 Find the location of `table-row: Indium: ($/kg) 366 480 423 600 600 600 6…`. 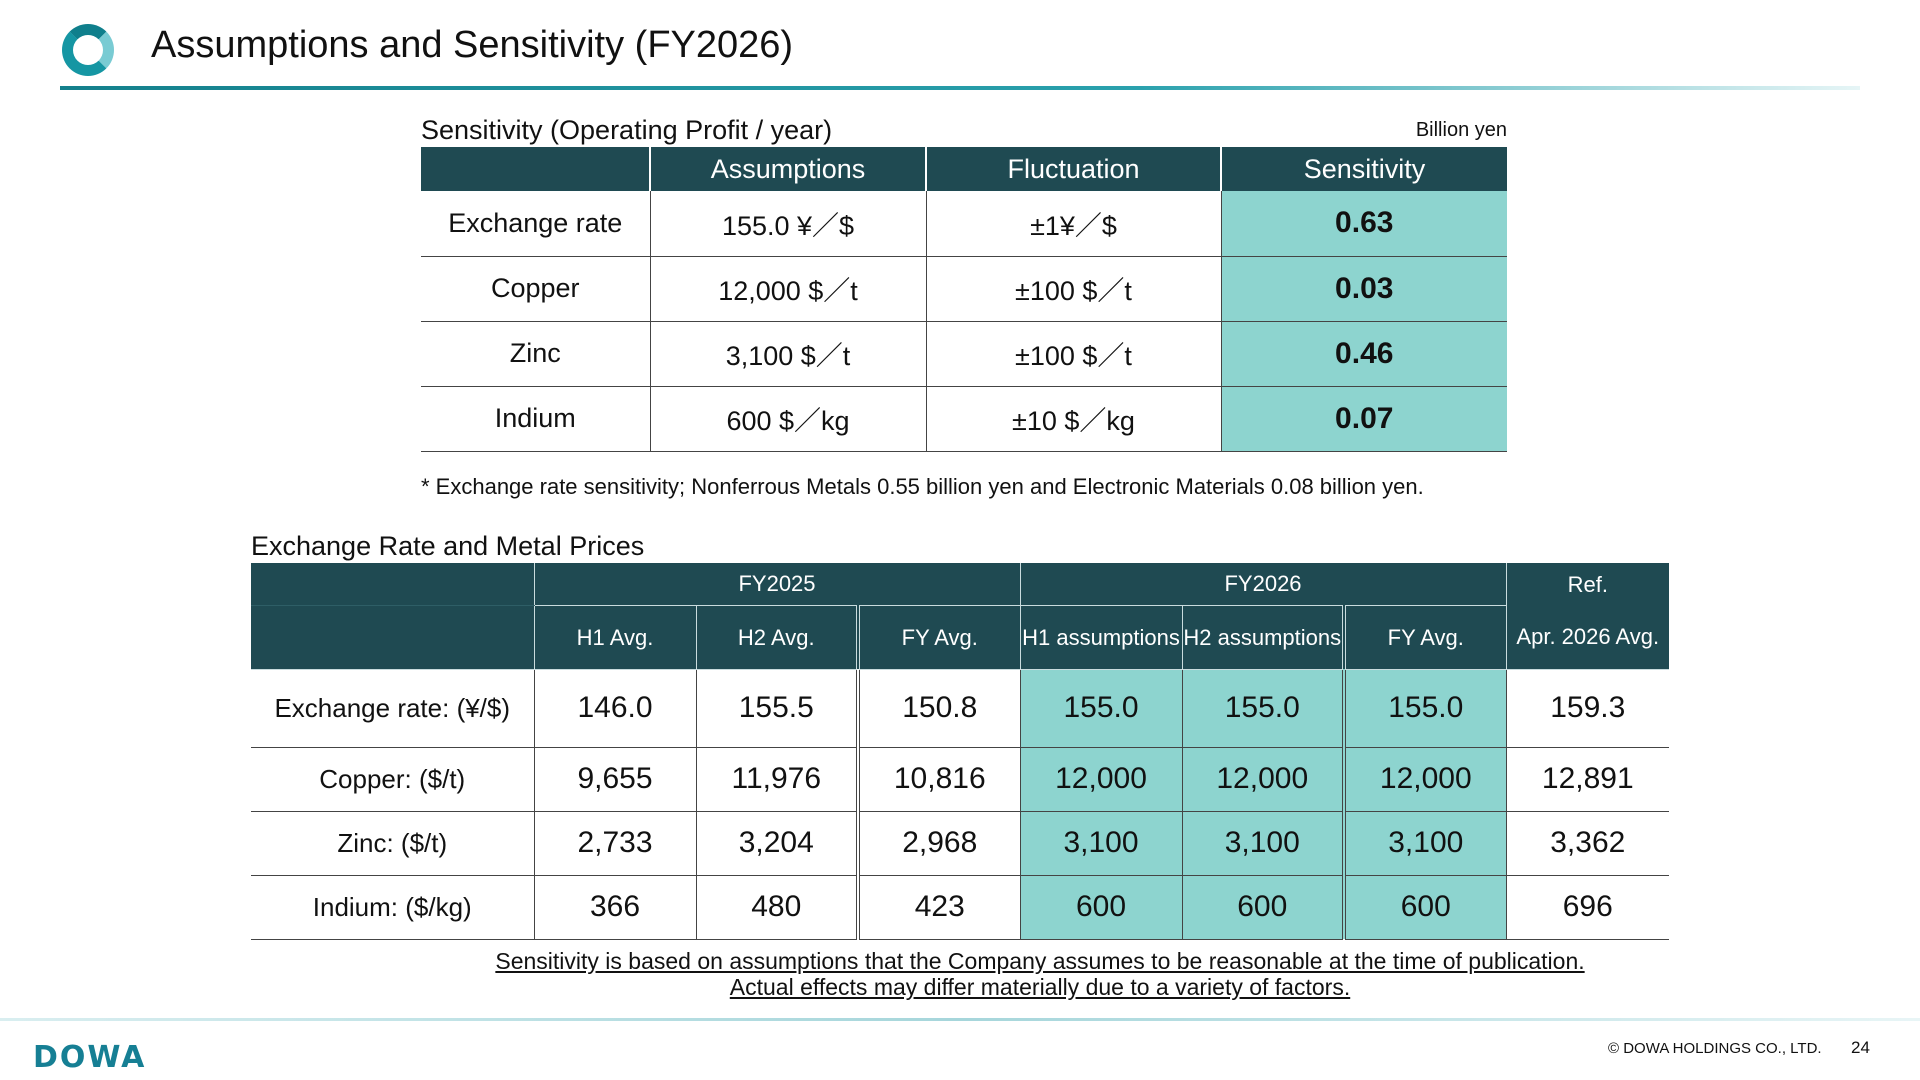

table-row: Indium: ($/kg) 366 480 423 600 600 600 6… is located at coordinates (960, 907).